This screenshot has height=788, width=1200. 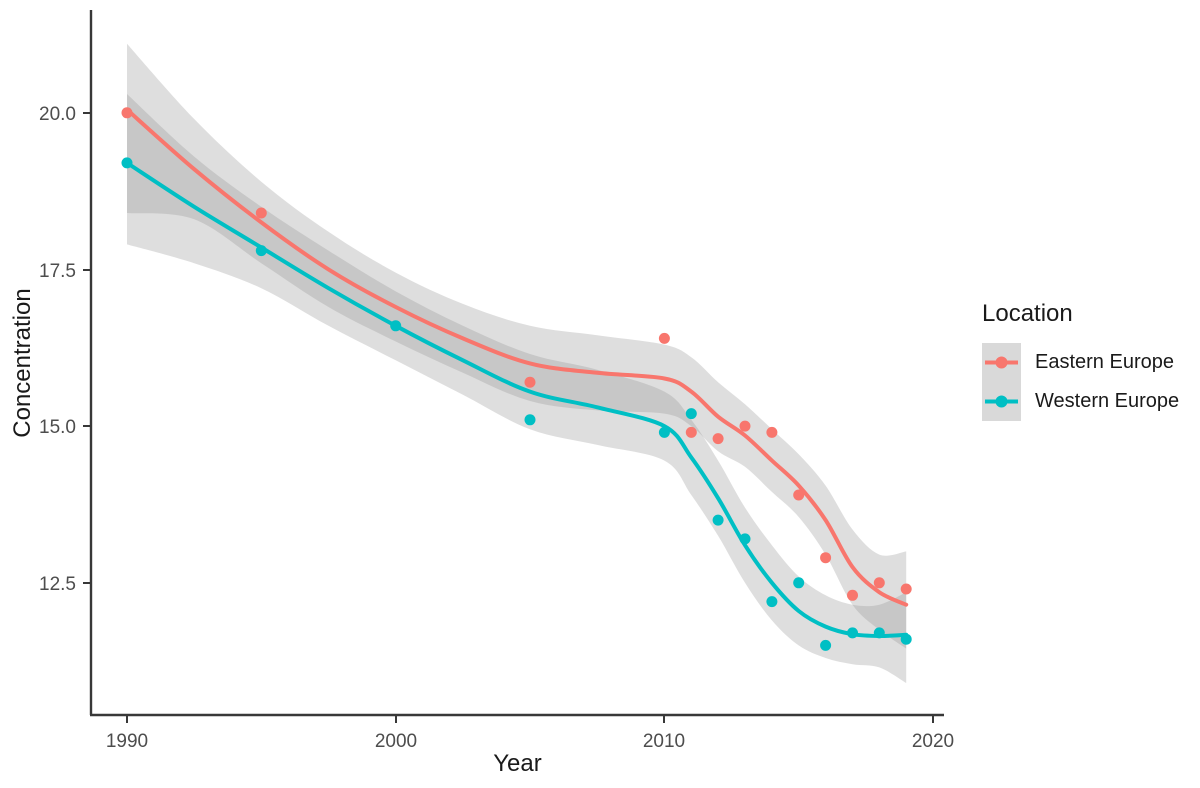 I want to click on legend-title: Location, so click(x=1027, y=313).